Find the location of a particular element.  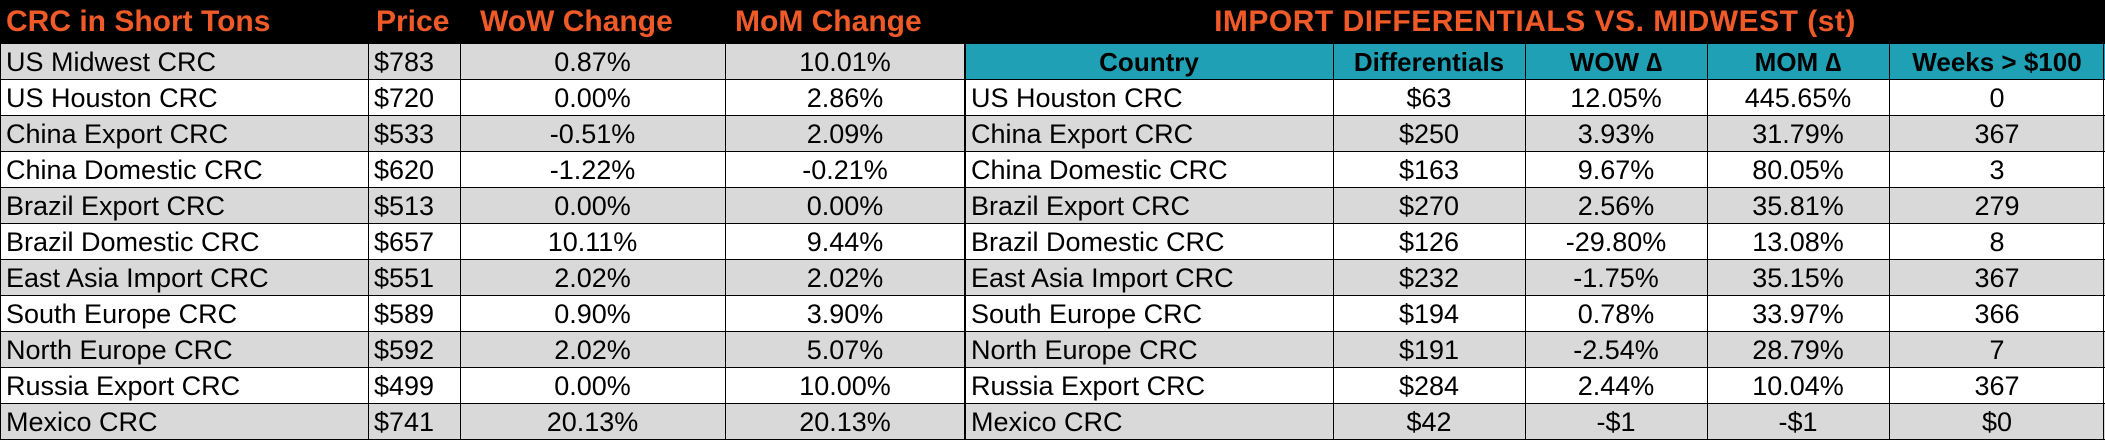

cell-price: $741 is located at coordinates (404, 422).